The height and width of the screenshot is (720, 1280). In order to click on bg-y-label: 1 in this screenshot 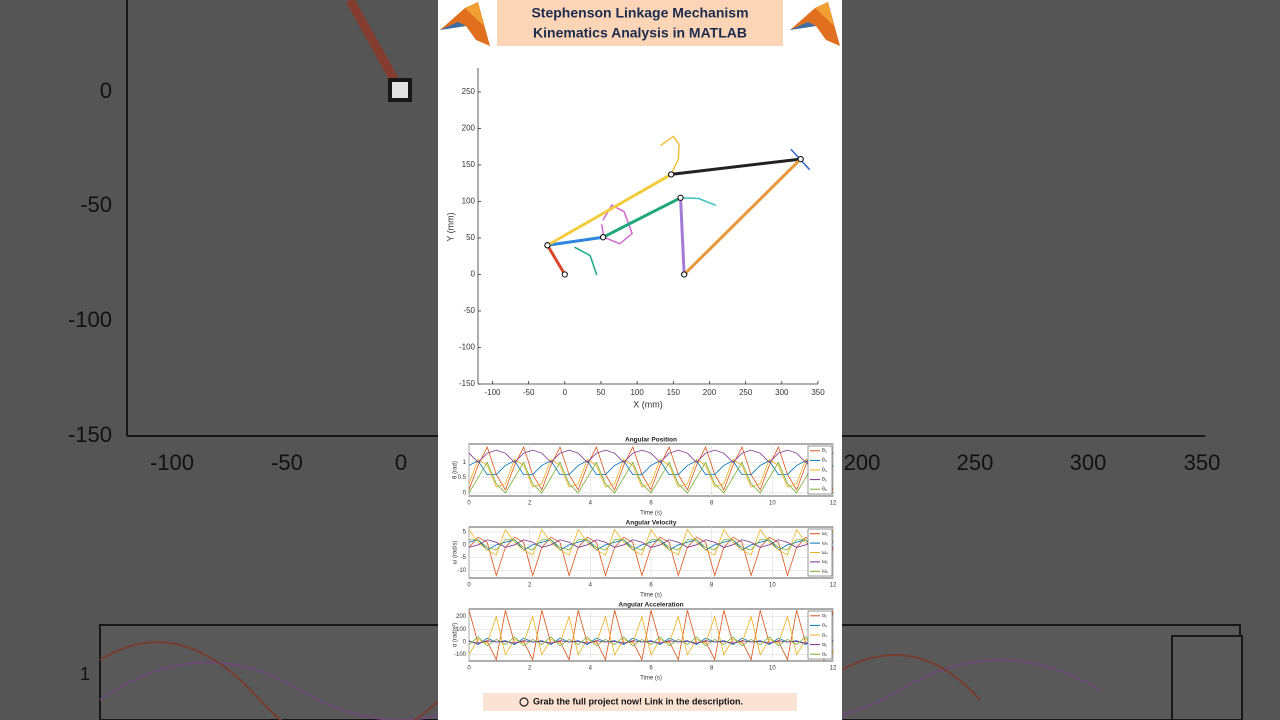, I will do `click(85, 674)`.